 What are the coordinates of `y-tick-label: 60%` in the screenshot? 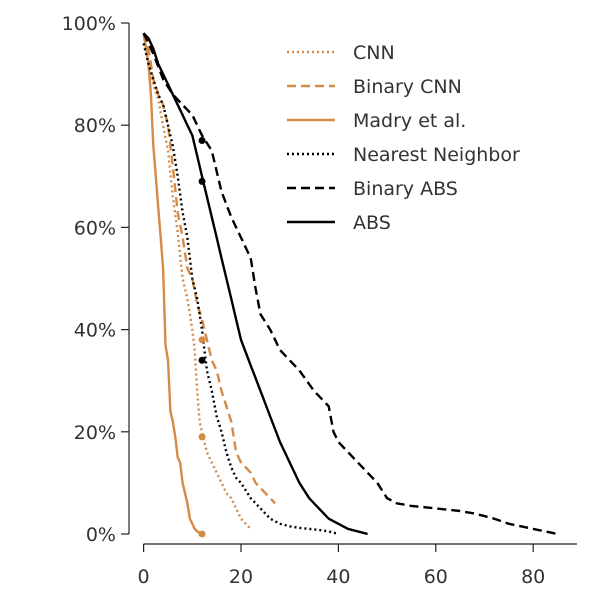 It's located at (95, 228).